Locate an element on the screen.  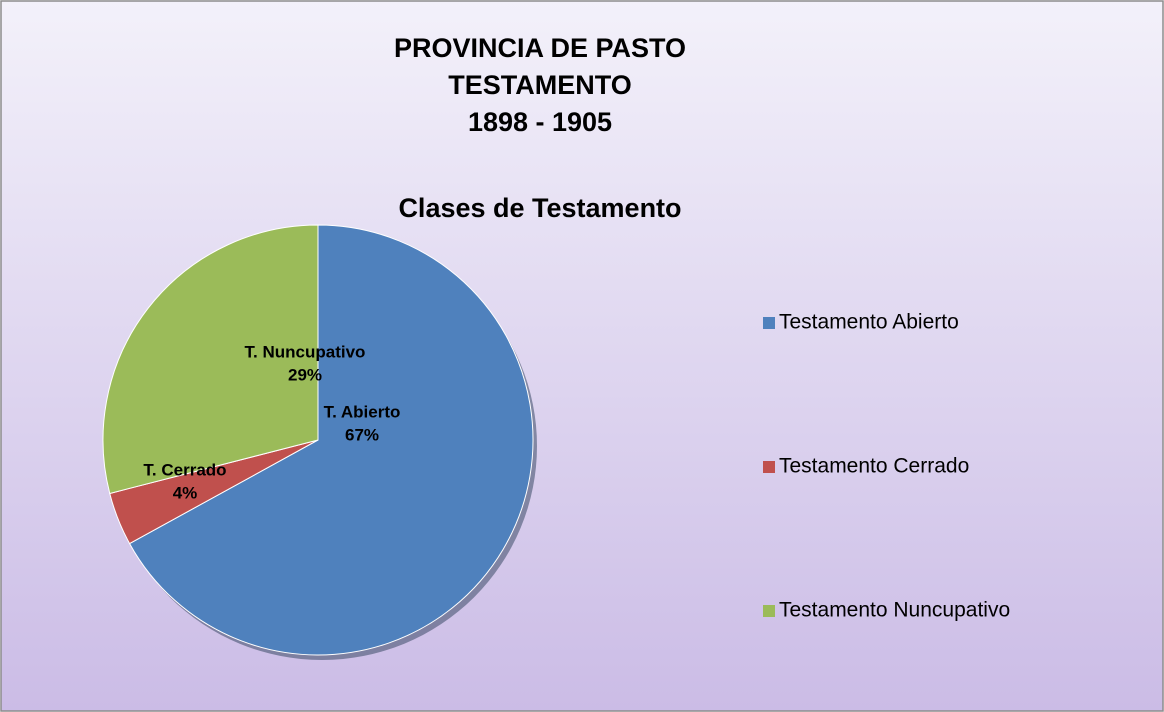
data-label: 67% is located at coordinates (362, 434).